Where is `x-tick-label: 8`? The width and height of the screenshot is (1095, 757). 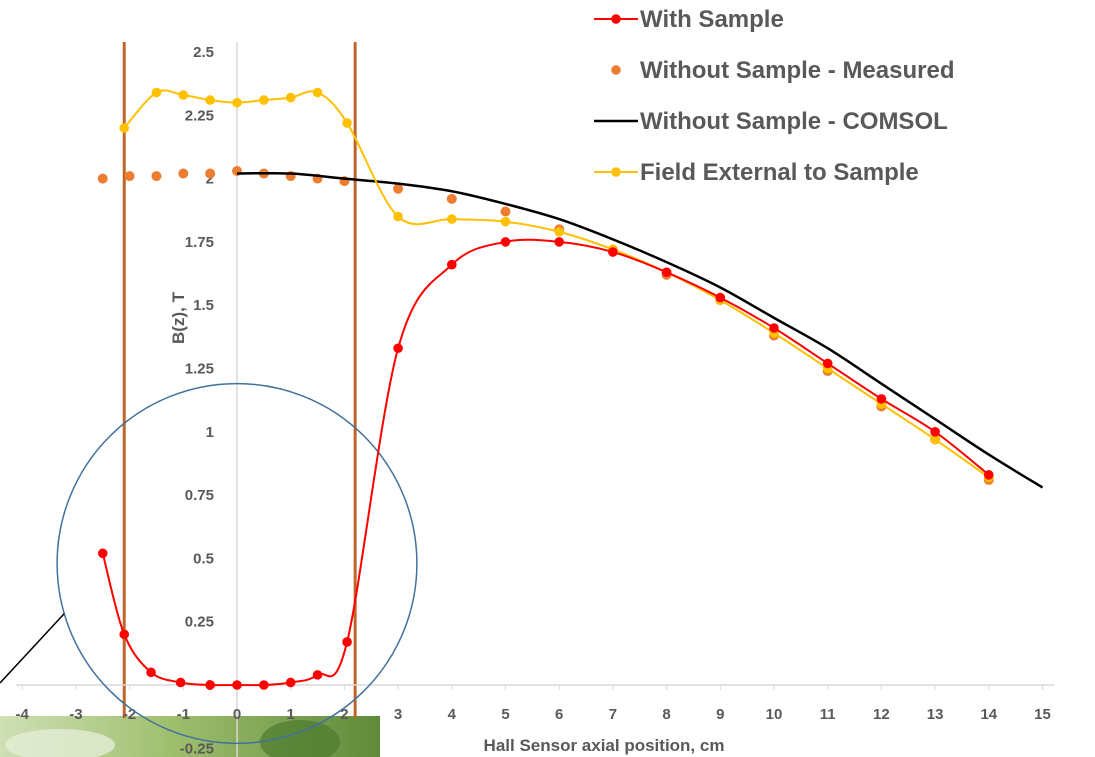 x-tick-label: 8 is located at coordinates (666, 714).